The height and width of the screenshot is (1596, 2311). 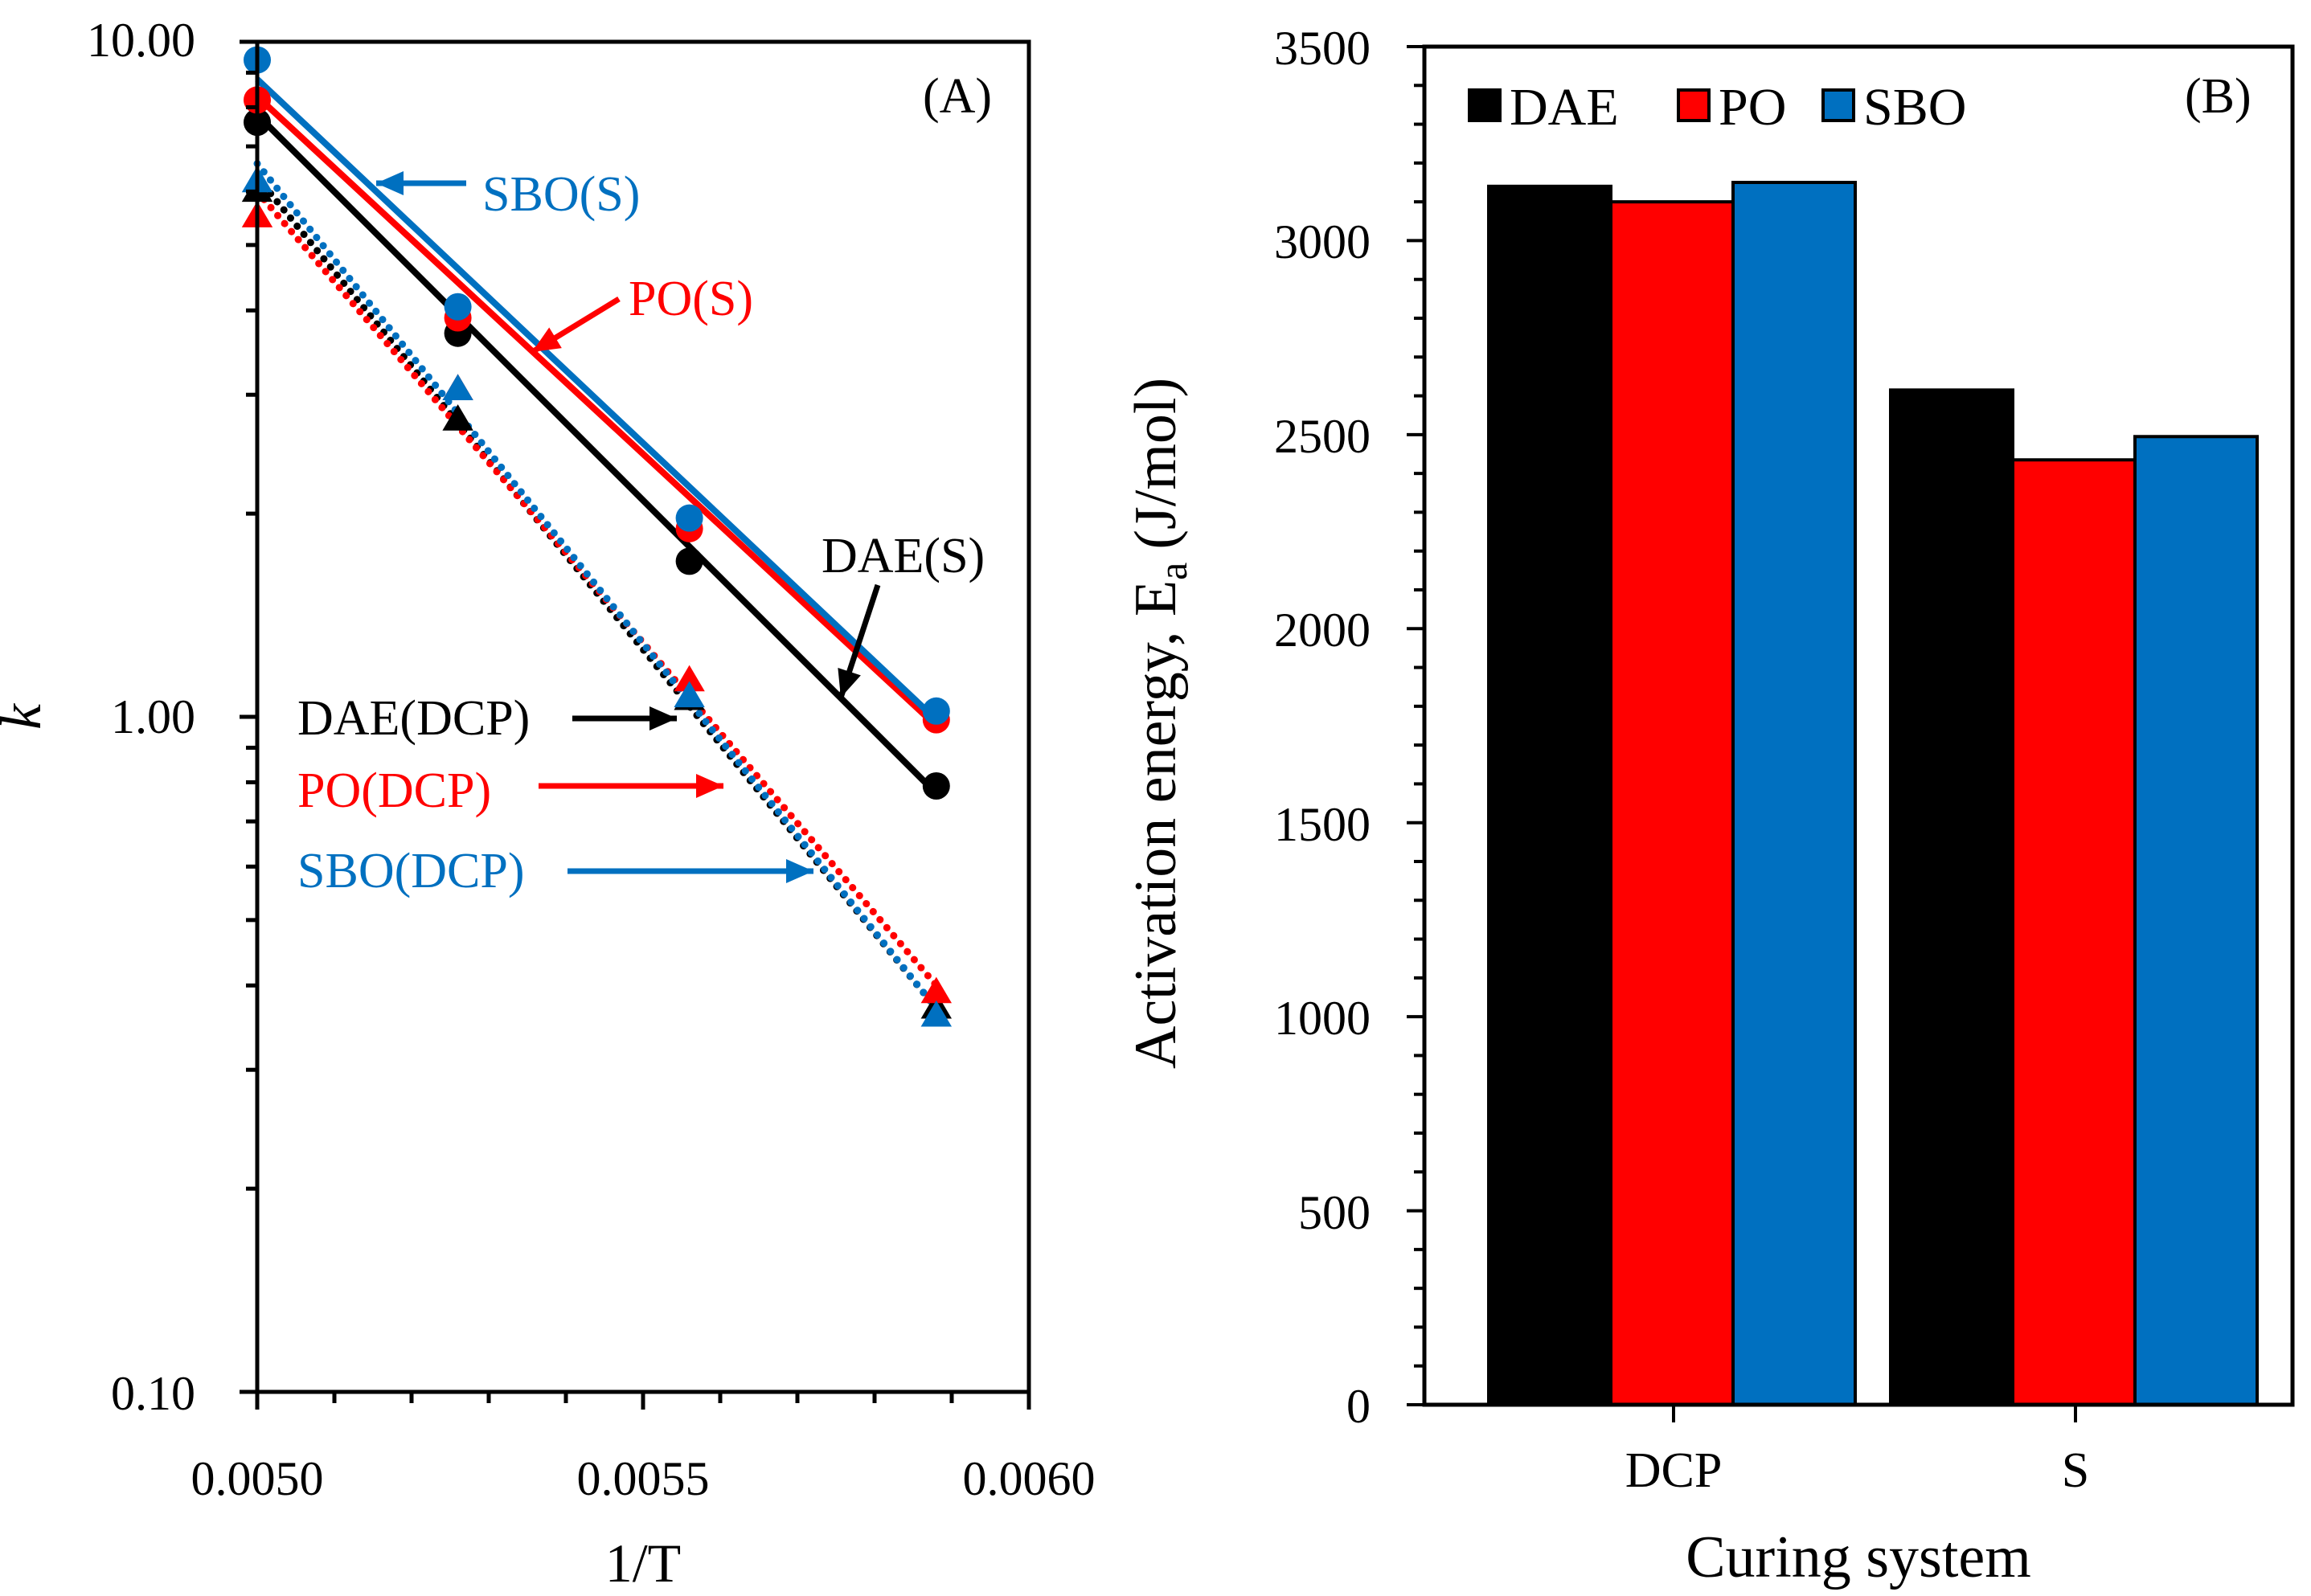 What do you see at coordinates (1564, 107) in the screenshot?
I see `legend-label-dae: DAE` at bounding box center [1564, 107].